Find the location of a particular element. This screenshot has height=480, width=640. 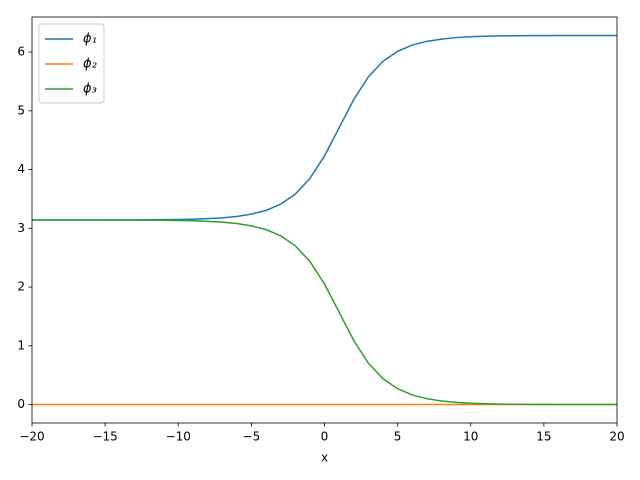

x-tick-label: 5 is located at coordinates (398, 437).